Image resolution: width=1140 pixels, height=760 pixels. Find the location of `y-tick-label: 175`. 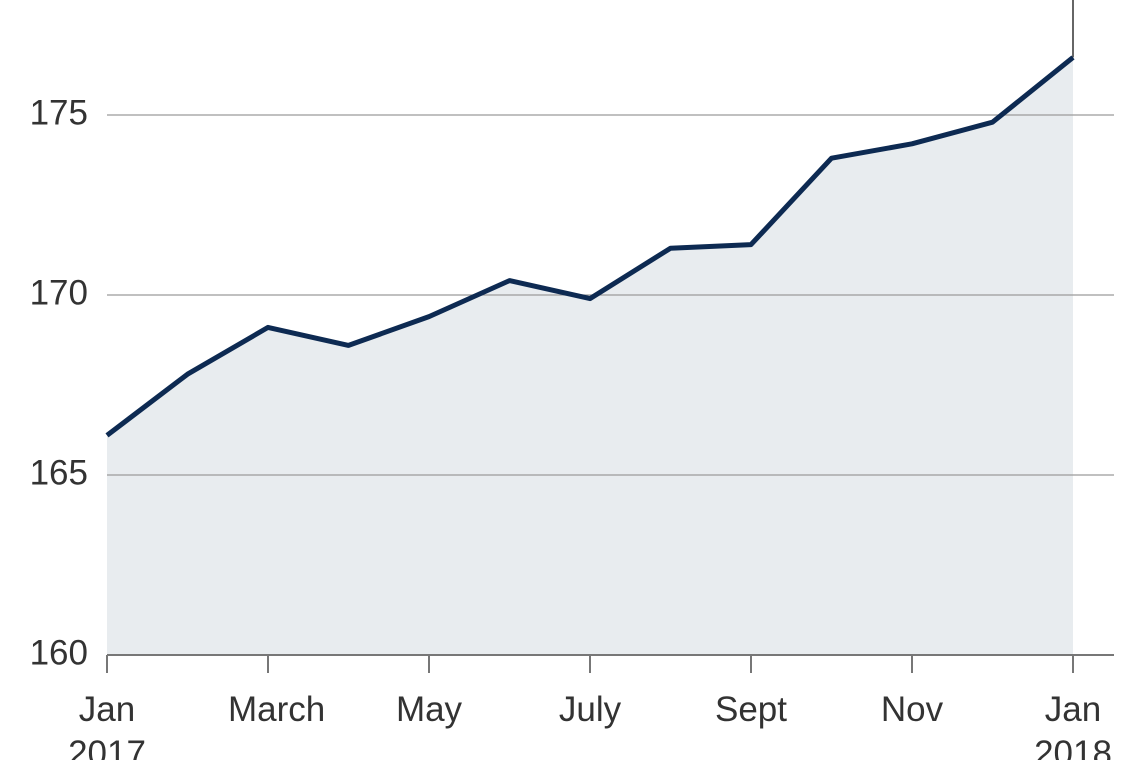

y-tick-label: 175 is located at coordinates (59, 112).